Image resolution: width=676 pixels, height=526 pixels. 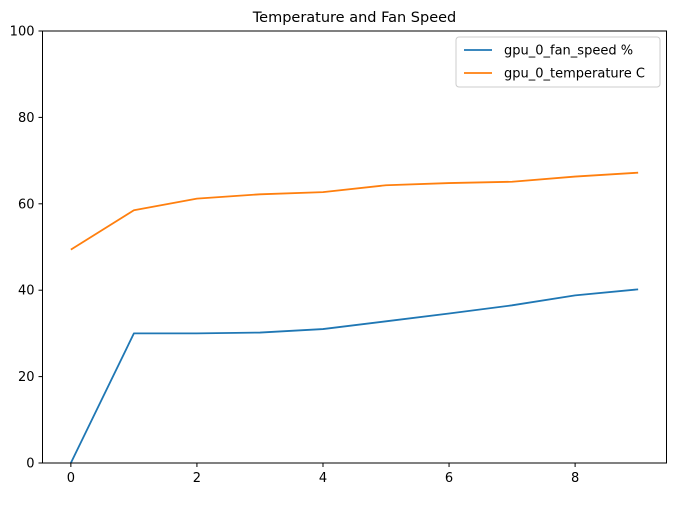 I want to click on chart-title: Temperature and Fan Speed, so click(x=354, y=18).